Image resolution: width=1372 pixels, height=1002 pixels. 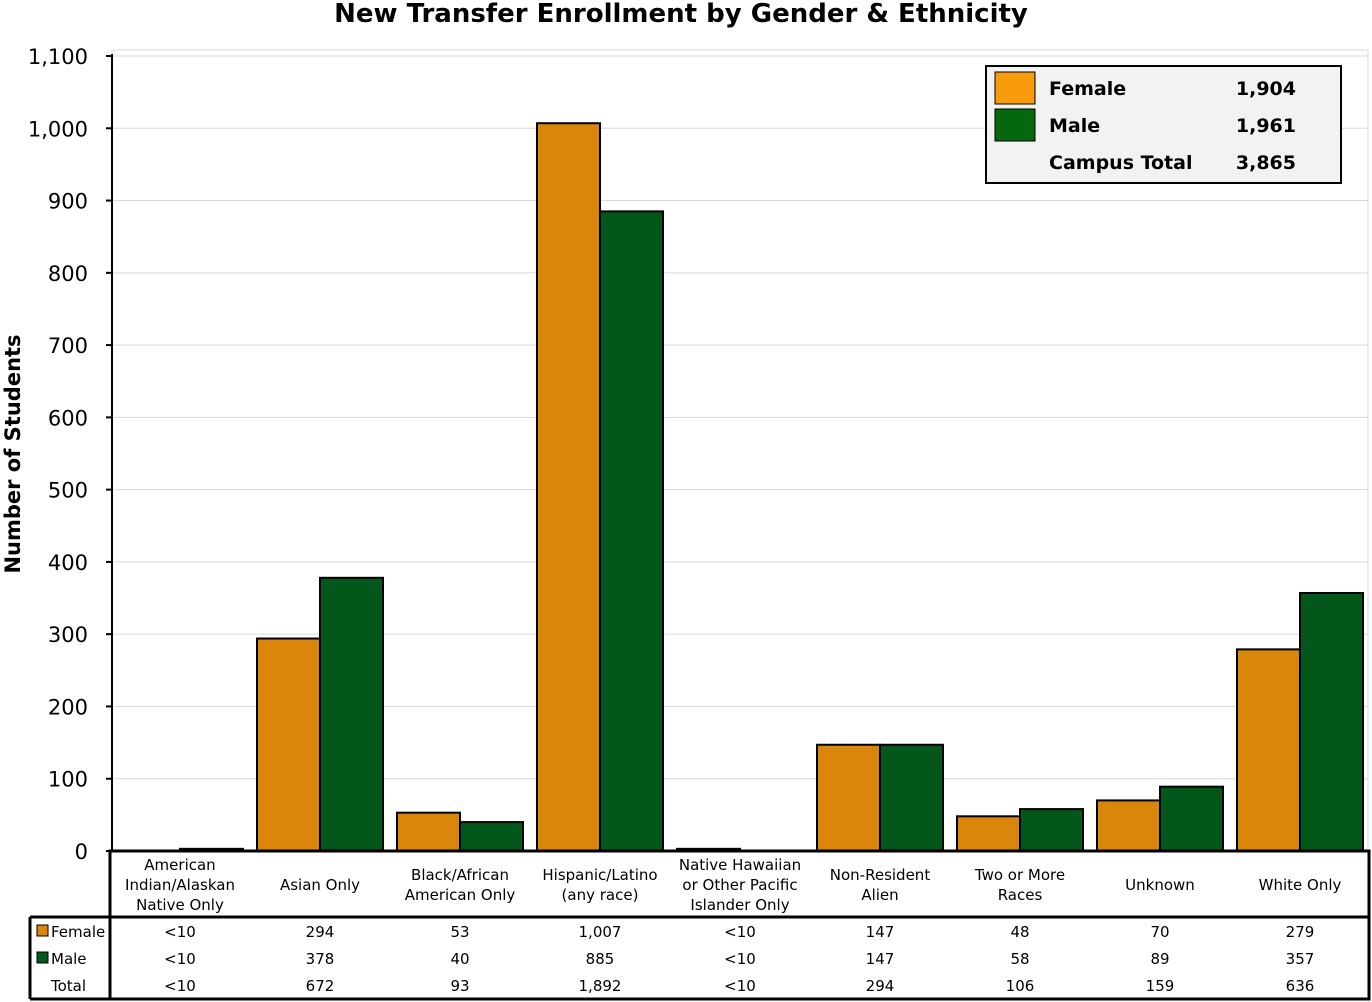 I want to click on legend-box, so click(x=1163, y=124).